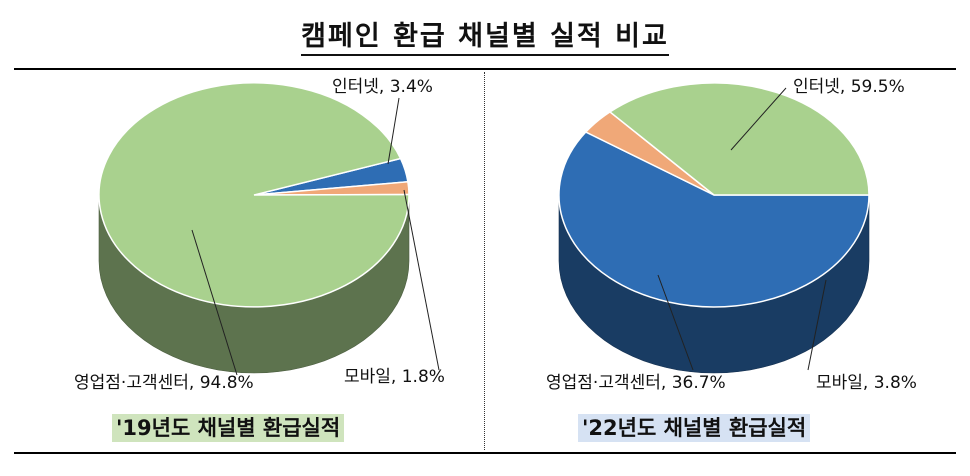 Image resolution: width=970 pixels, height=476 pixels. Describe the element at coordinates (485, 453) in the screenshot. I see `bottom-rule` at that location.